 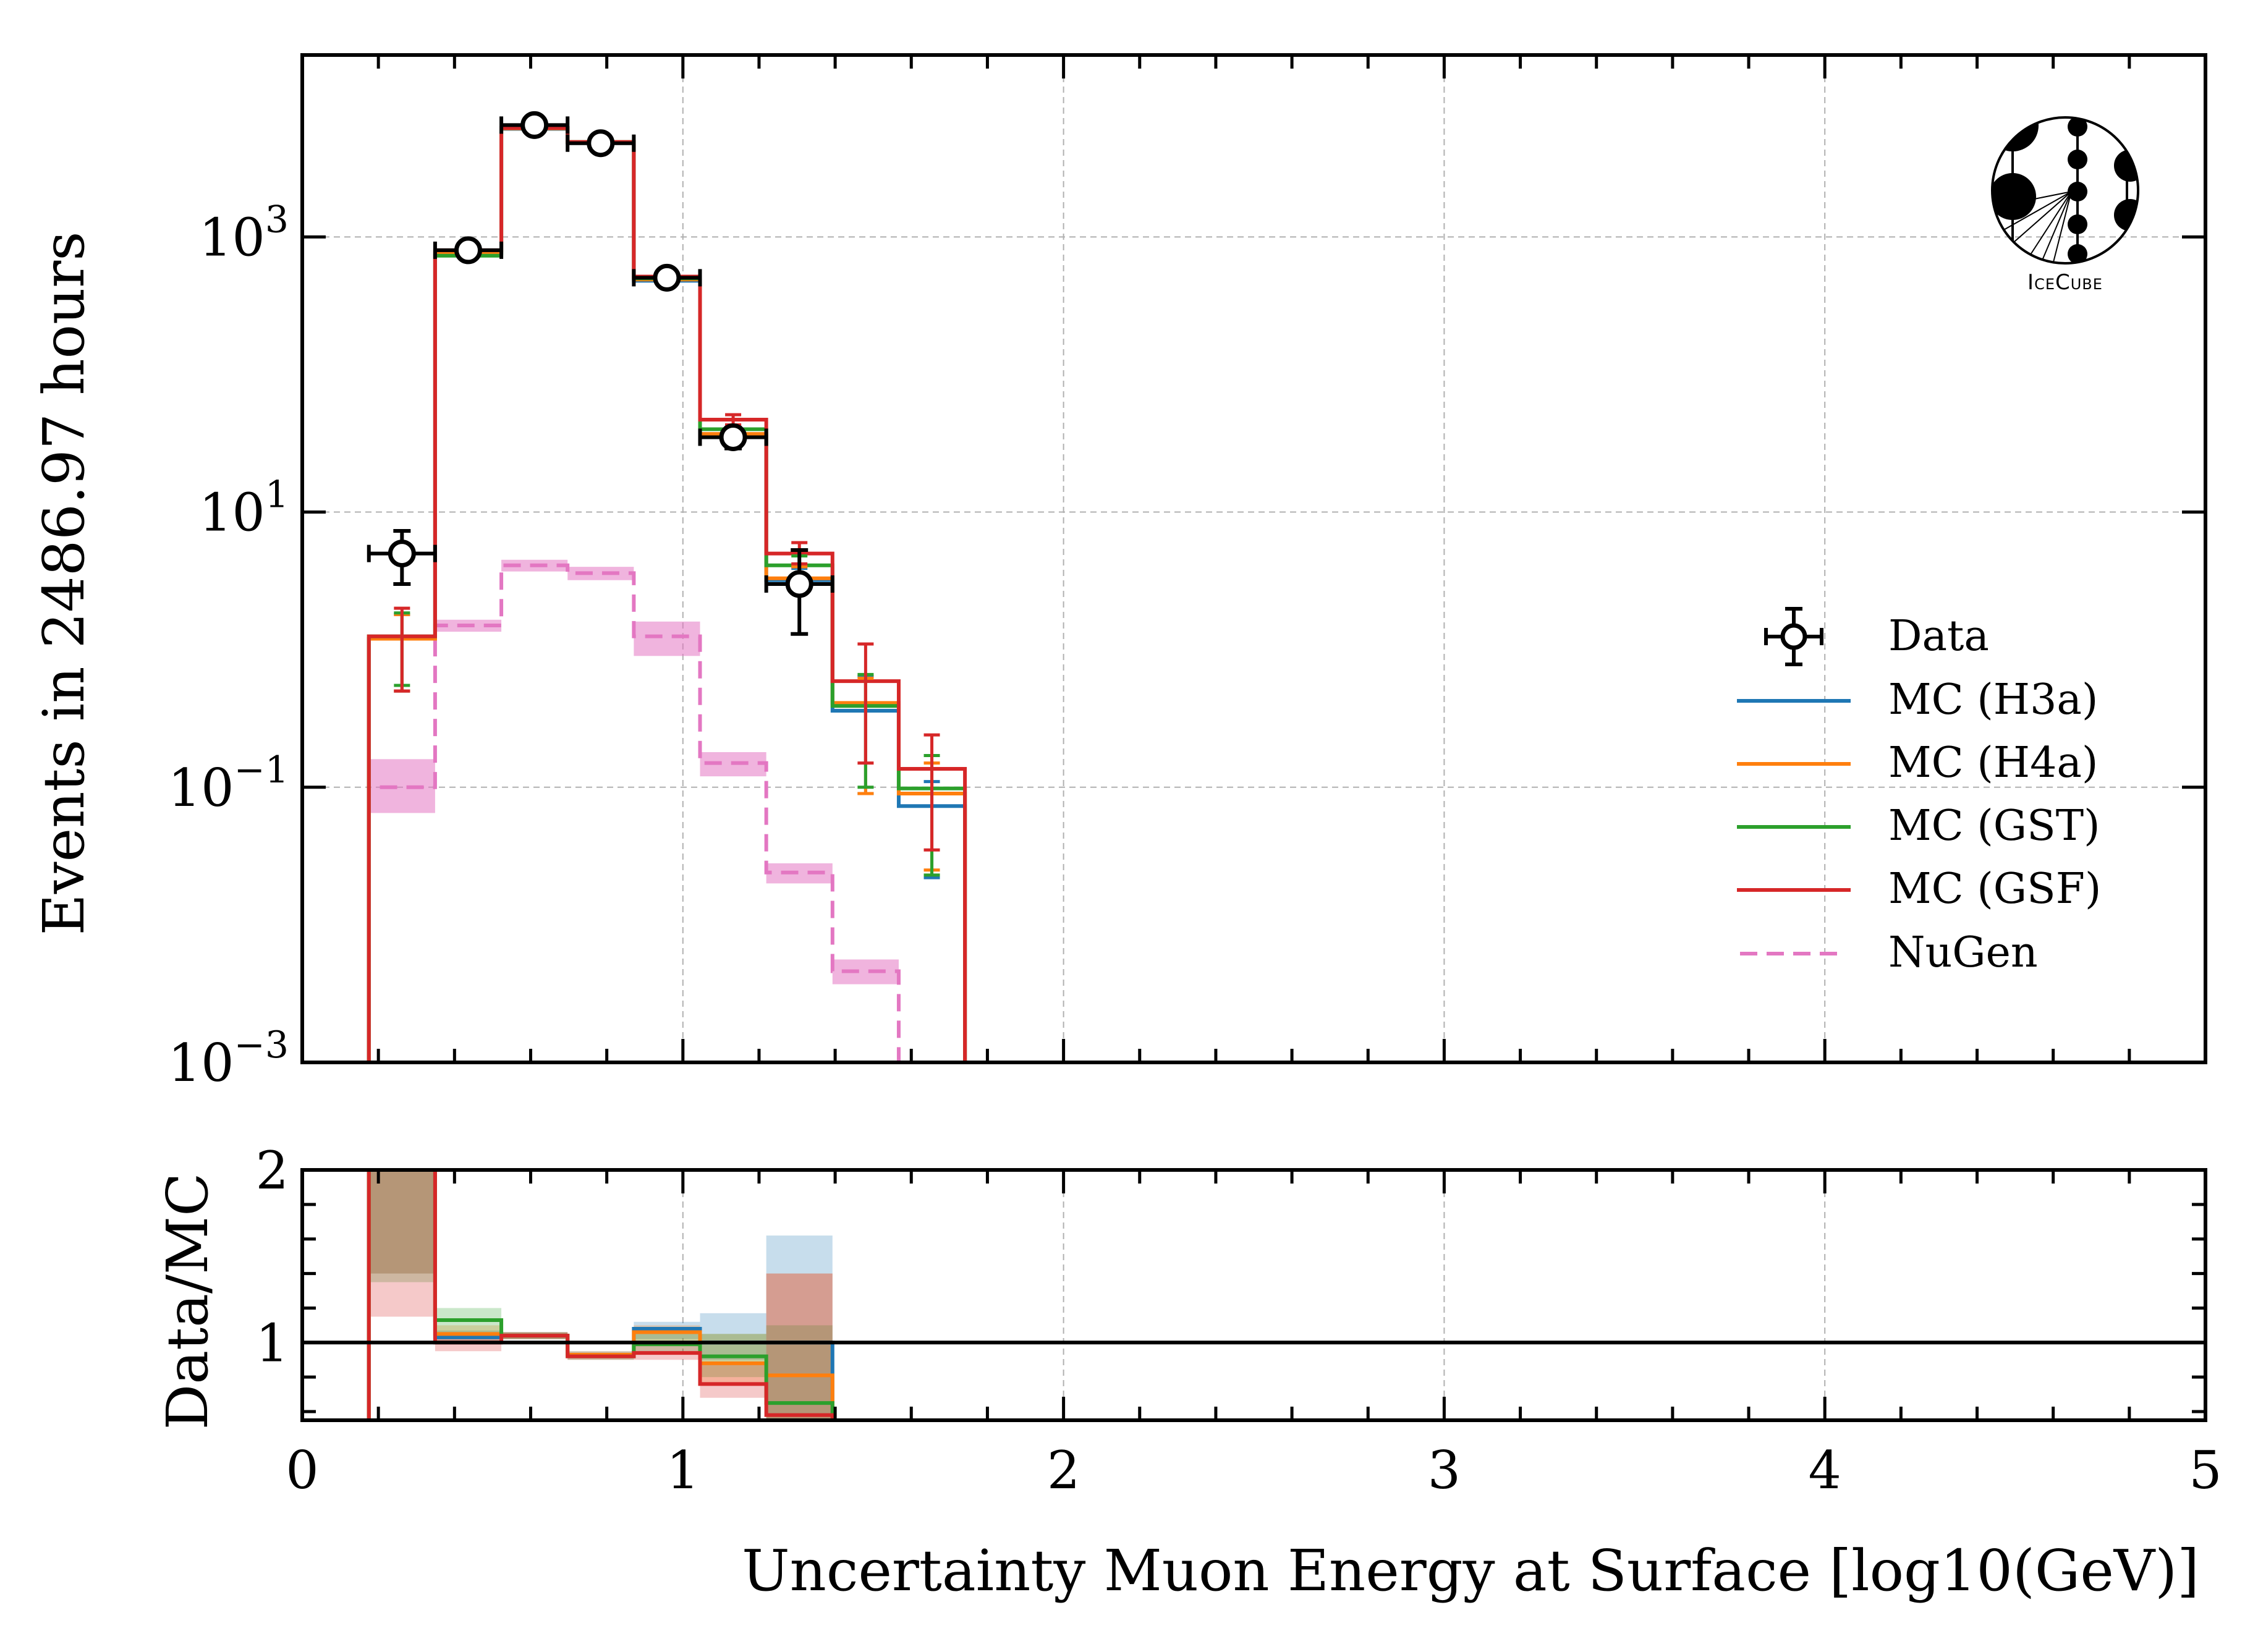 I want to click on ratio-series-mc-gsf, so click(x=600, y=1295).